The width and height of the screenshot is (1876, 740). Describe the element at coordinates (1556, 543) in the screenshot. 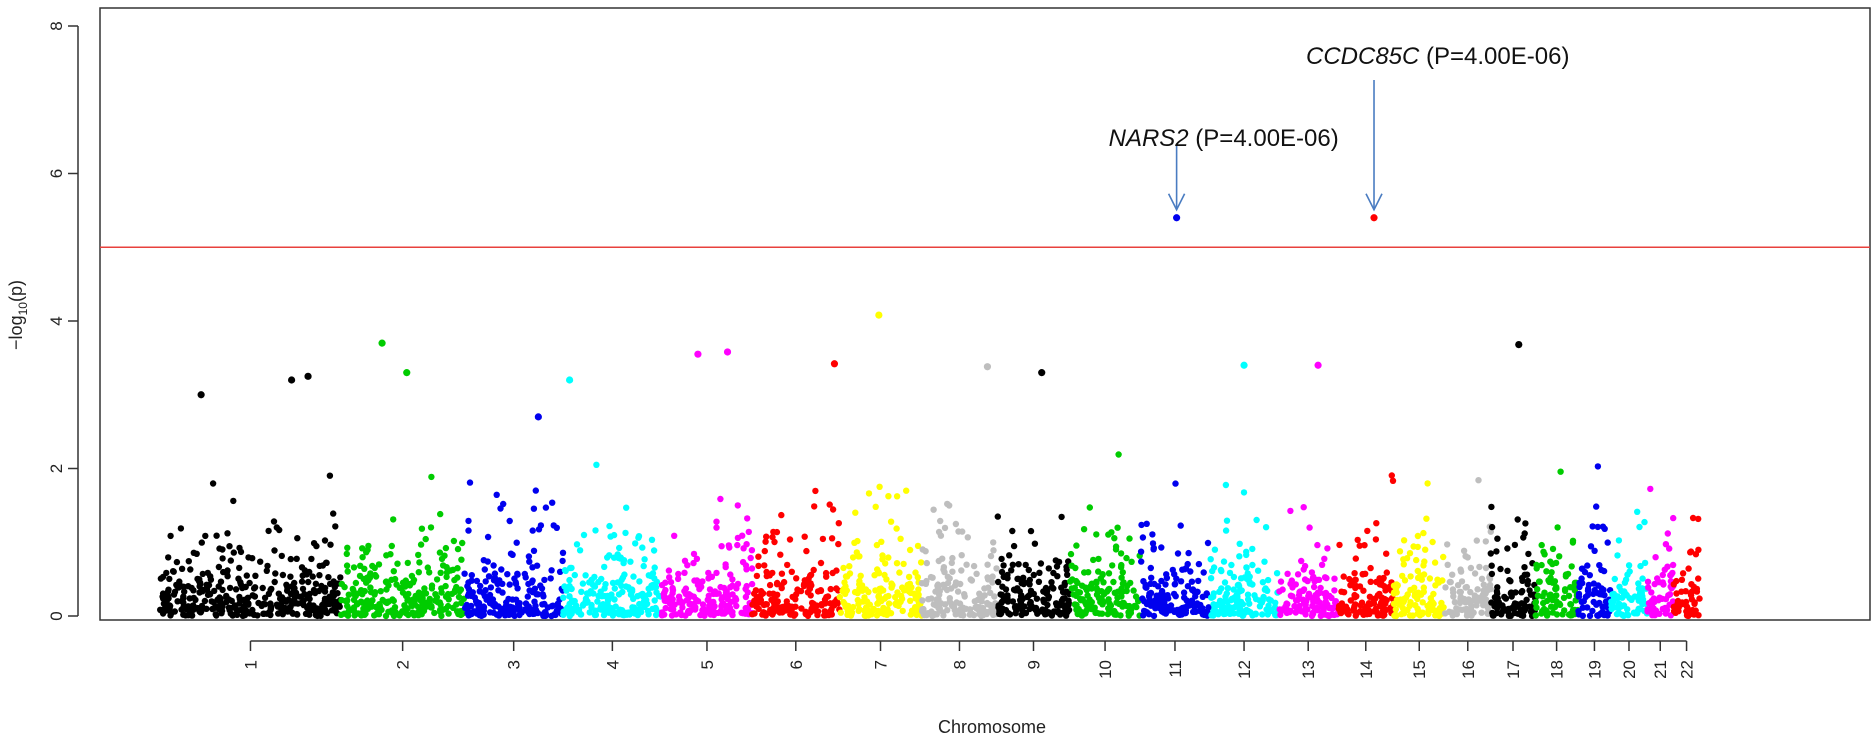

I see `chromosome-18-points` at that location.